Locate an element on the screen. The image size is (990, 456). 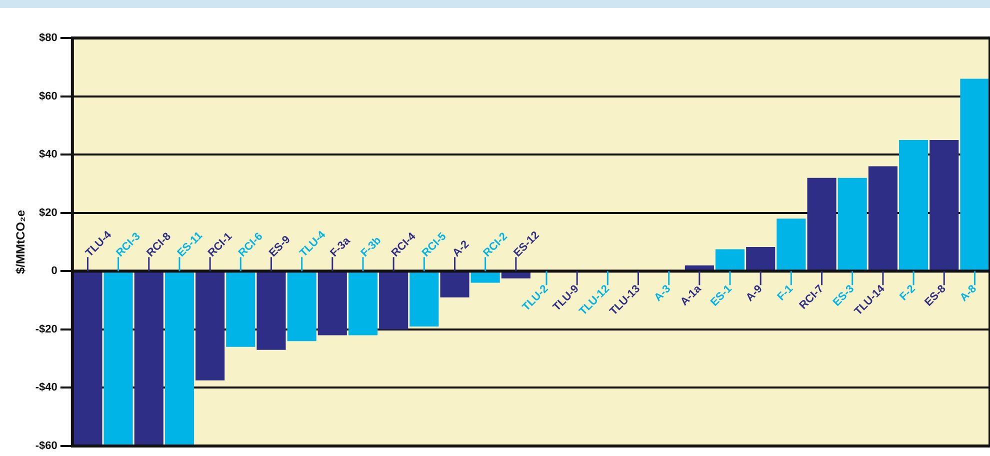
y-tick-label: -$40 is located at coordinates (46, 388).